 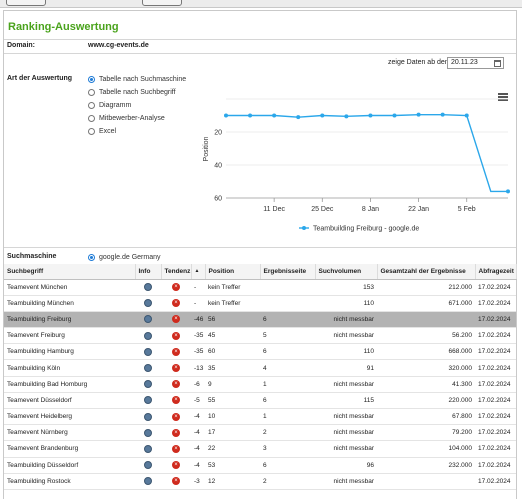 What do you see at coordinates (132, 118) in the screenshot?
I see `radio-label: Mitbewerber-Analyse` at bounding box center [132, 118].